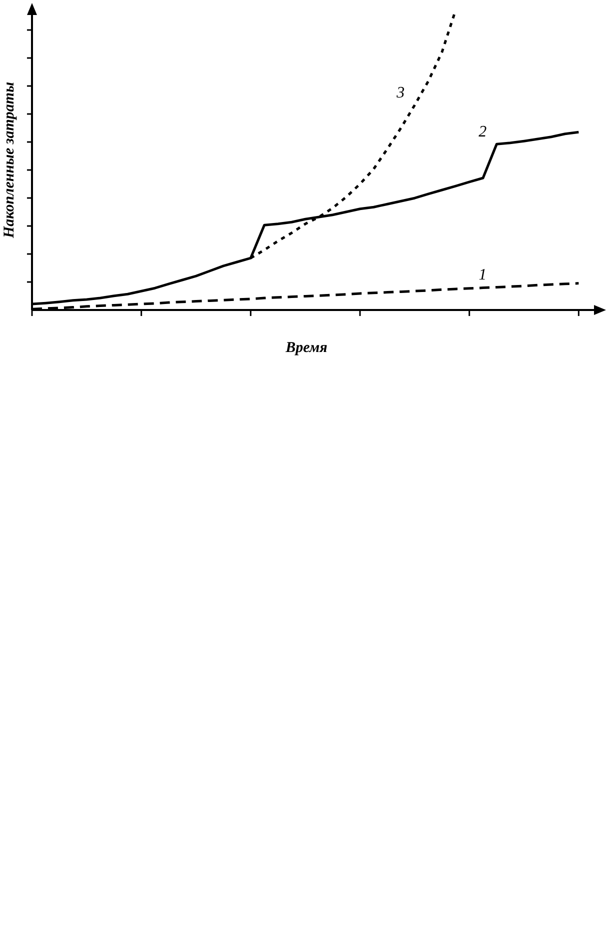 The height and width of the screenshot is (930, 613). What do you see at coordinates (10, 160) in the screenshot?
I see `y-axis-title: Накопленные затраты` at bounding box center [10, 160].